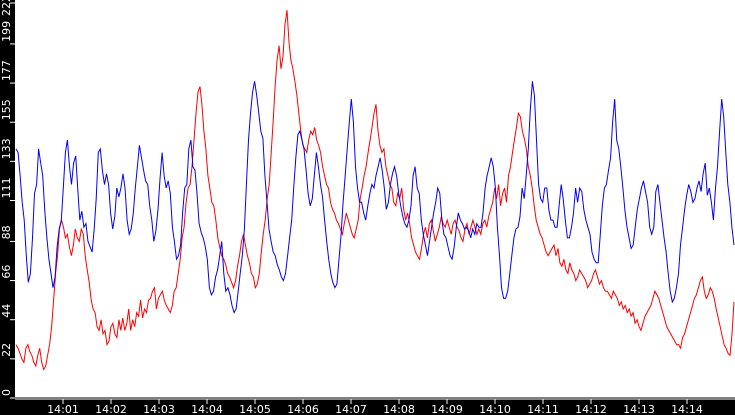 This screenshot has width=735, height=415. What do you see at coordinates (351, 409) in the screenshot?
I see `x-tick-label: 14:07` at bounding box center [351, 409].